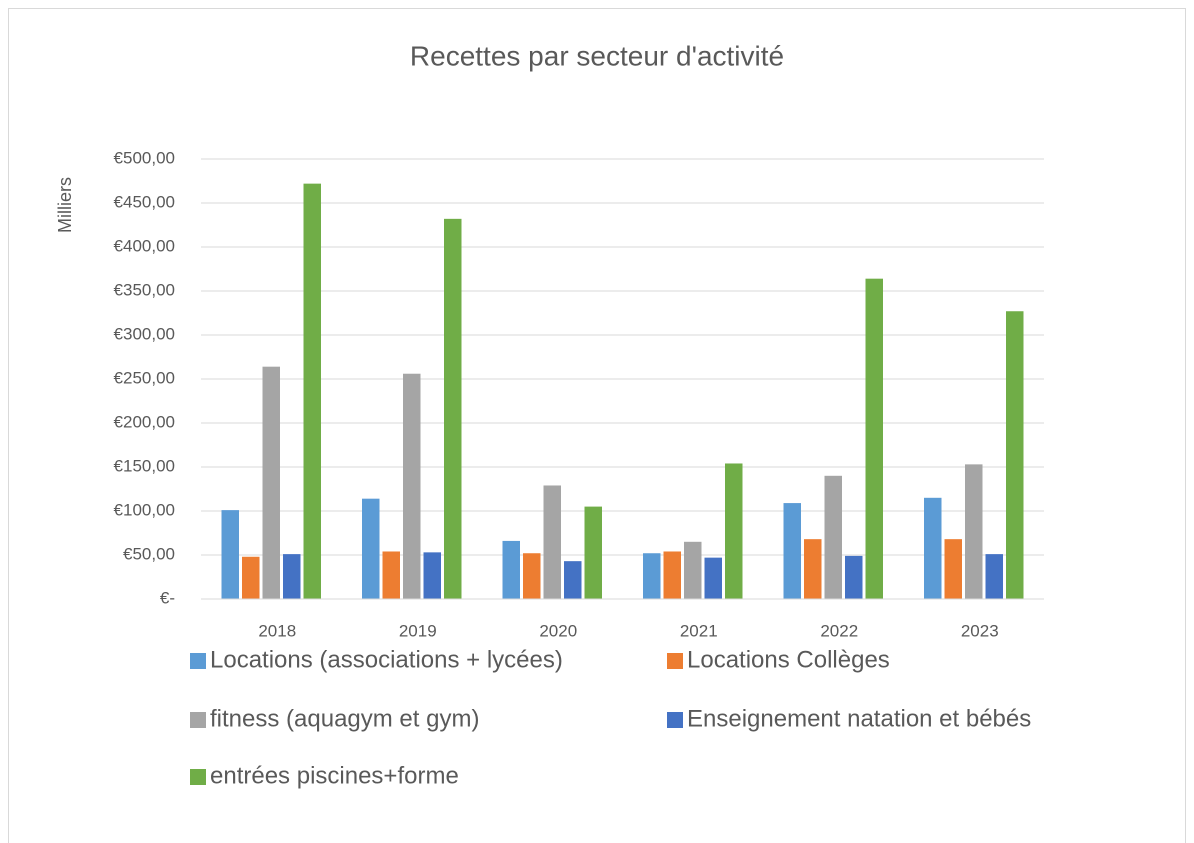  Describe the element at coordinates (144, 333) in the screenshot. I see `y-tick-label: €300,00` at that location.